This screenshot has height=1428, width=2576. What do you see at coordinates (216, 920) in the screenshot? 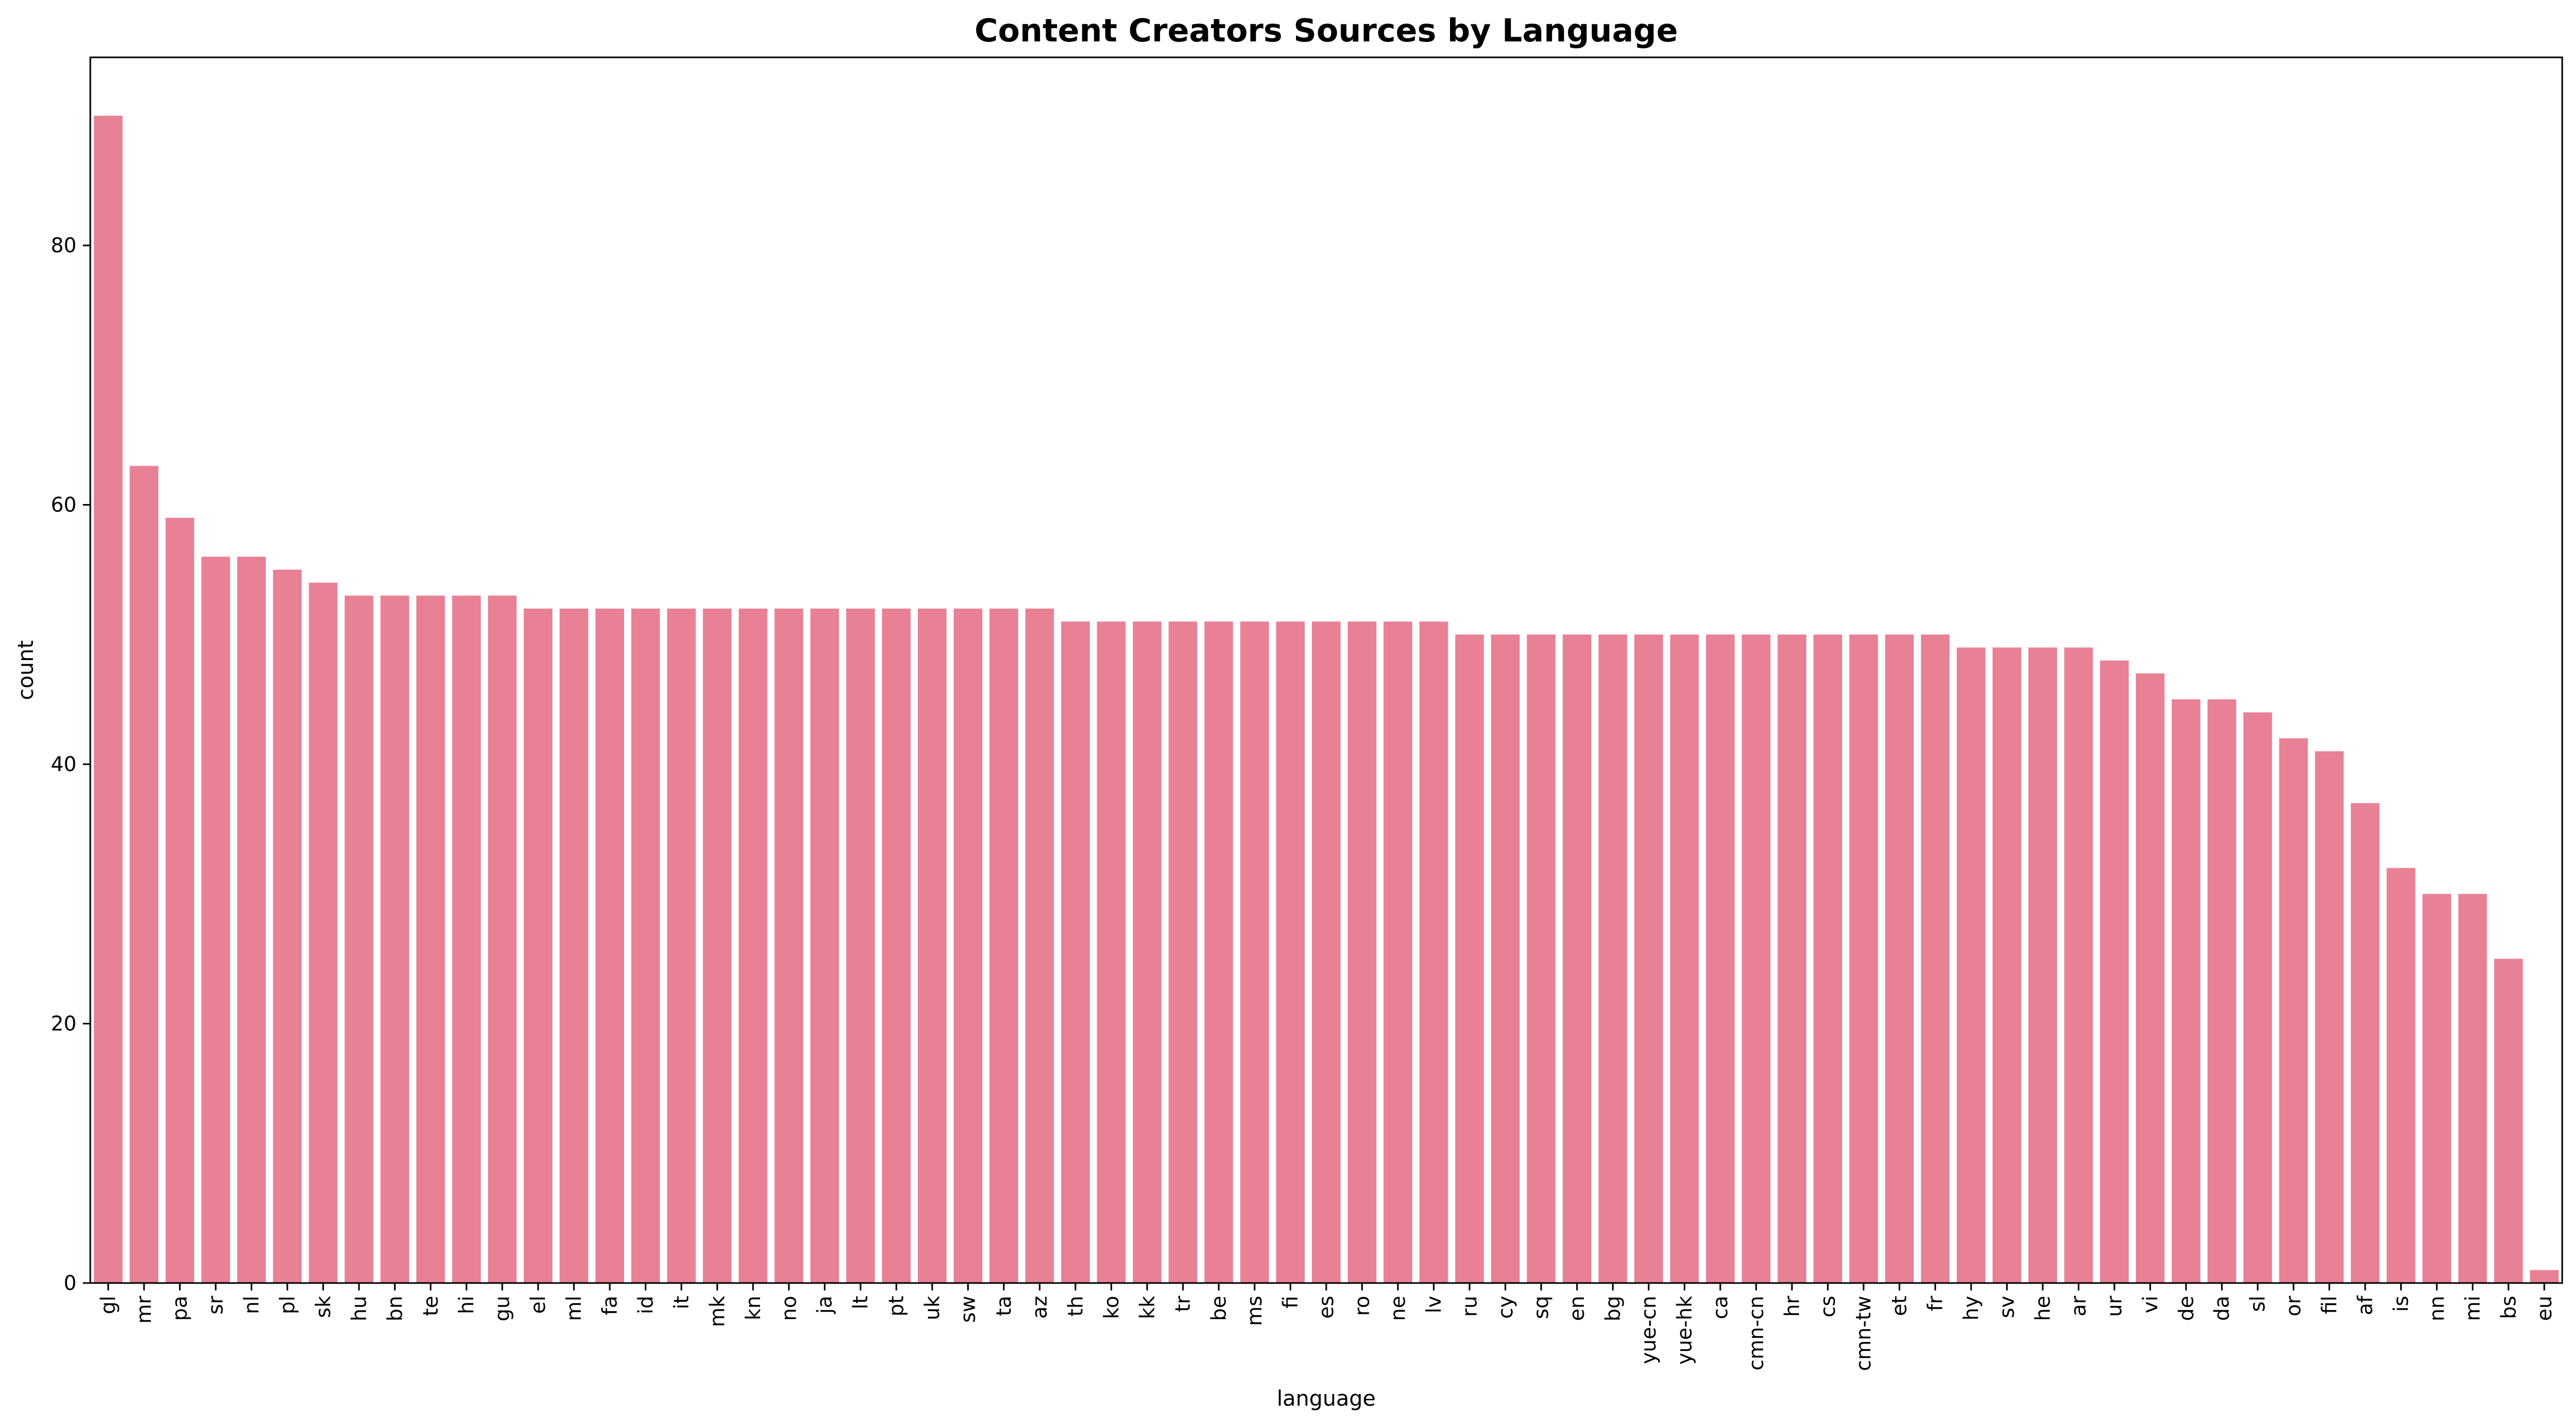
I see `bar-sr` at bounding box center [216, 920].